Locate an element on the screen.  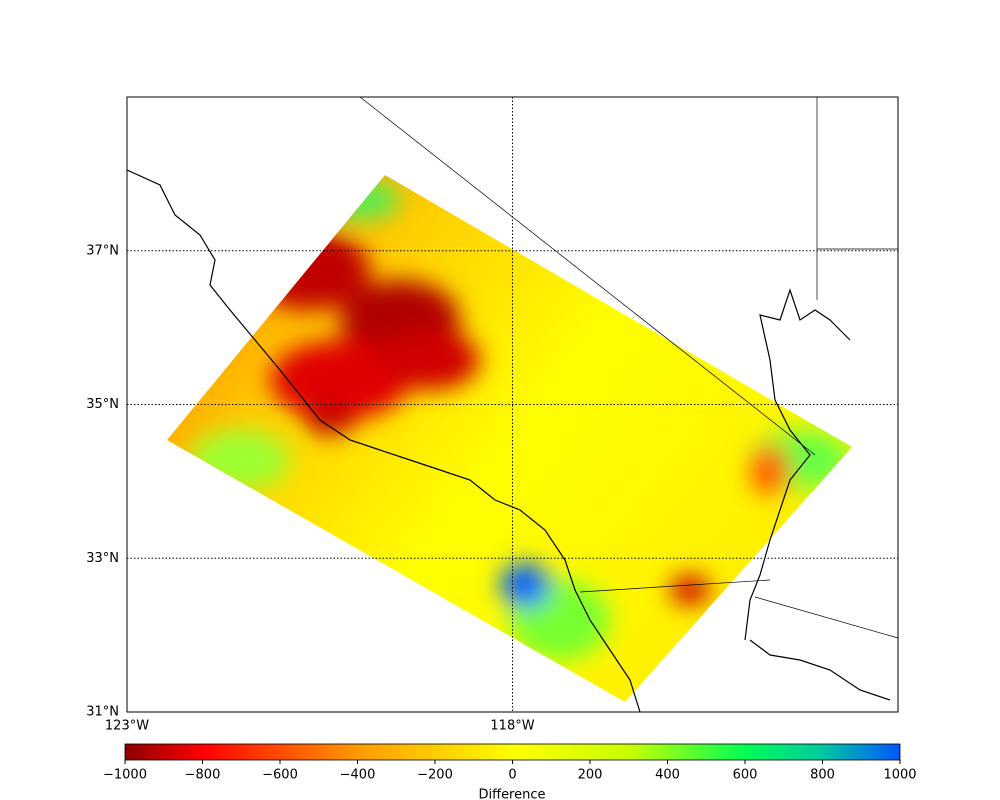
colorbar-tick-label: 800 is located at coordinates (822, 775).